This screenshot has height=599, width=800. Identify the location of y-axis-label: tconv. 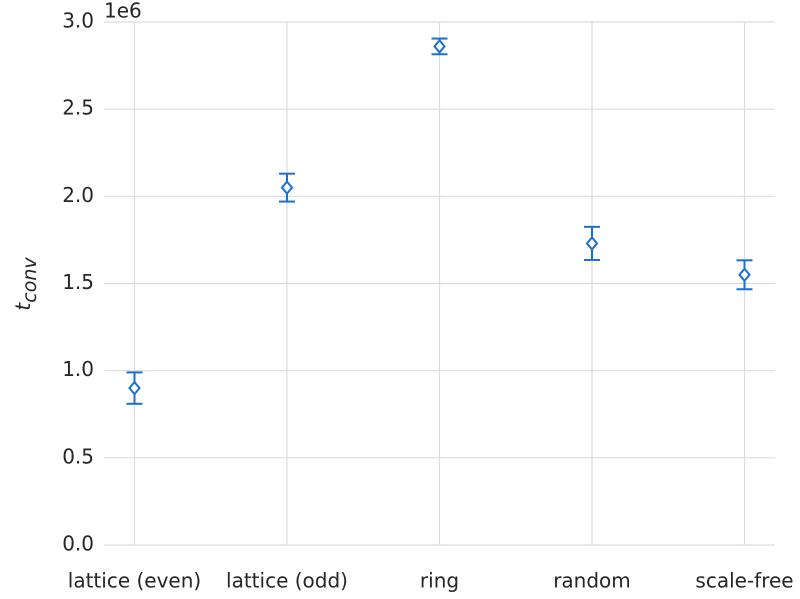
(26, 284).